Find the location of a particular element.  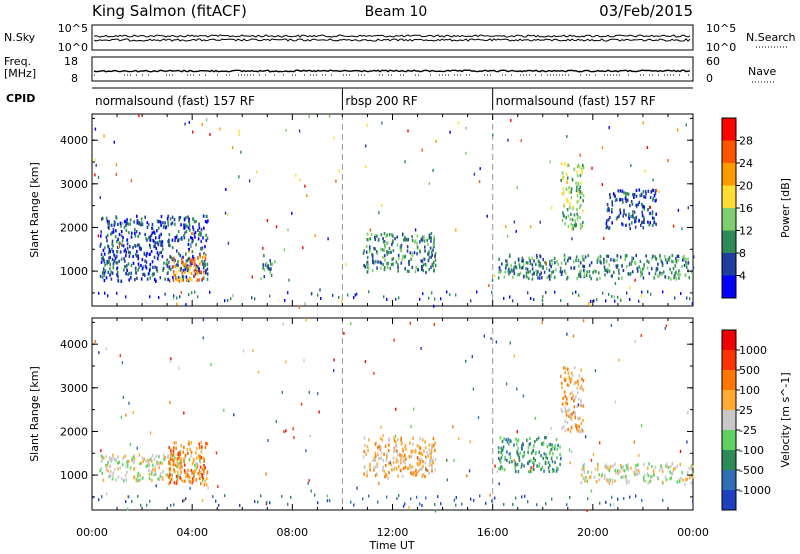

colorbar-tick-label: -100 is located at coordinates (751, 450).